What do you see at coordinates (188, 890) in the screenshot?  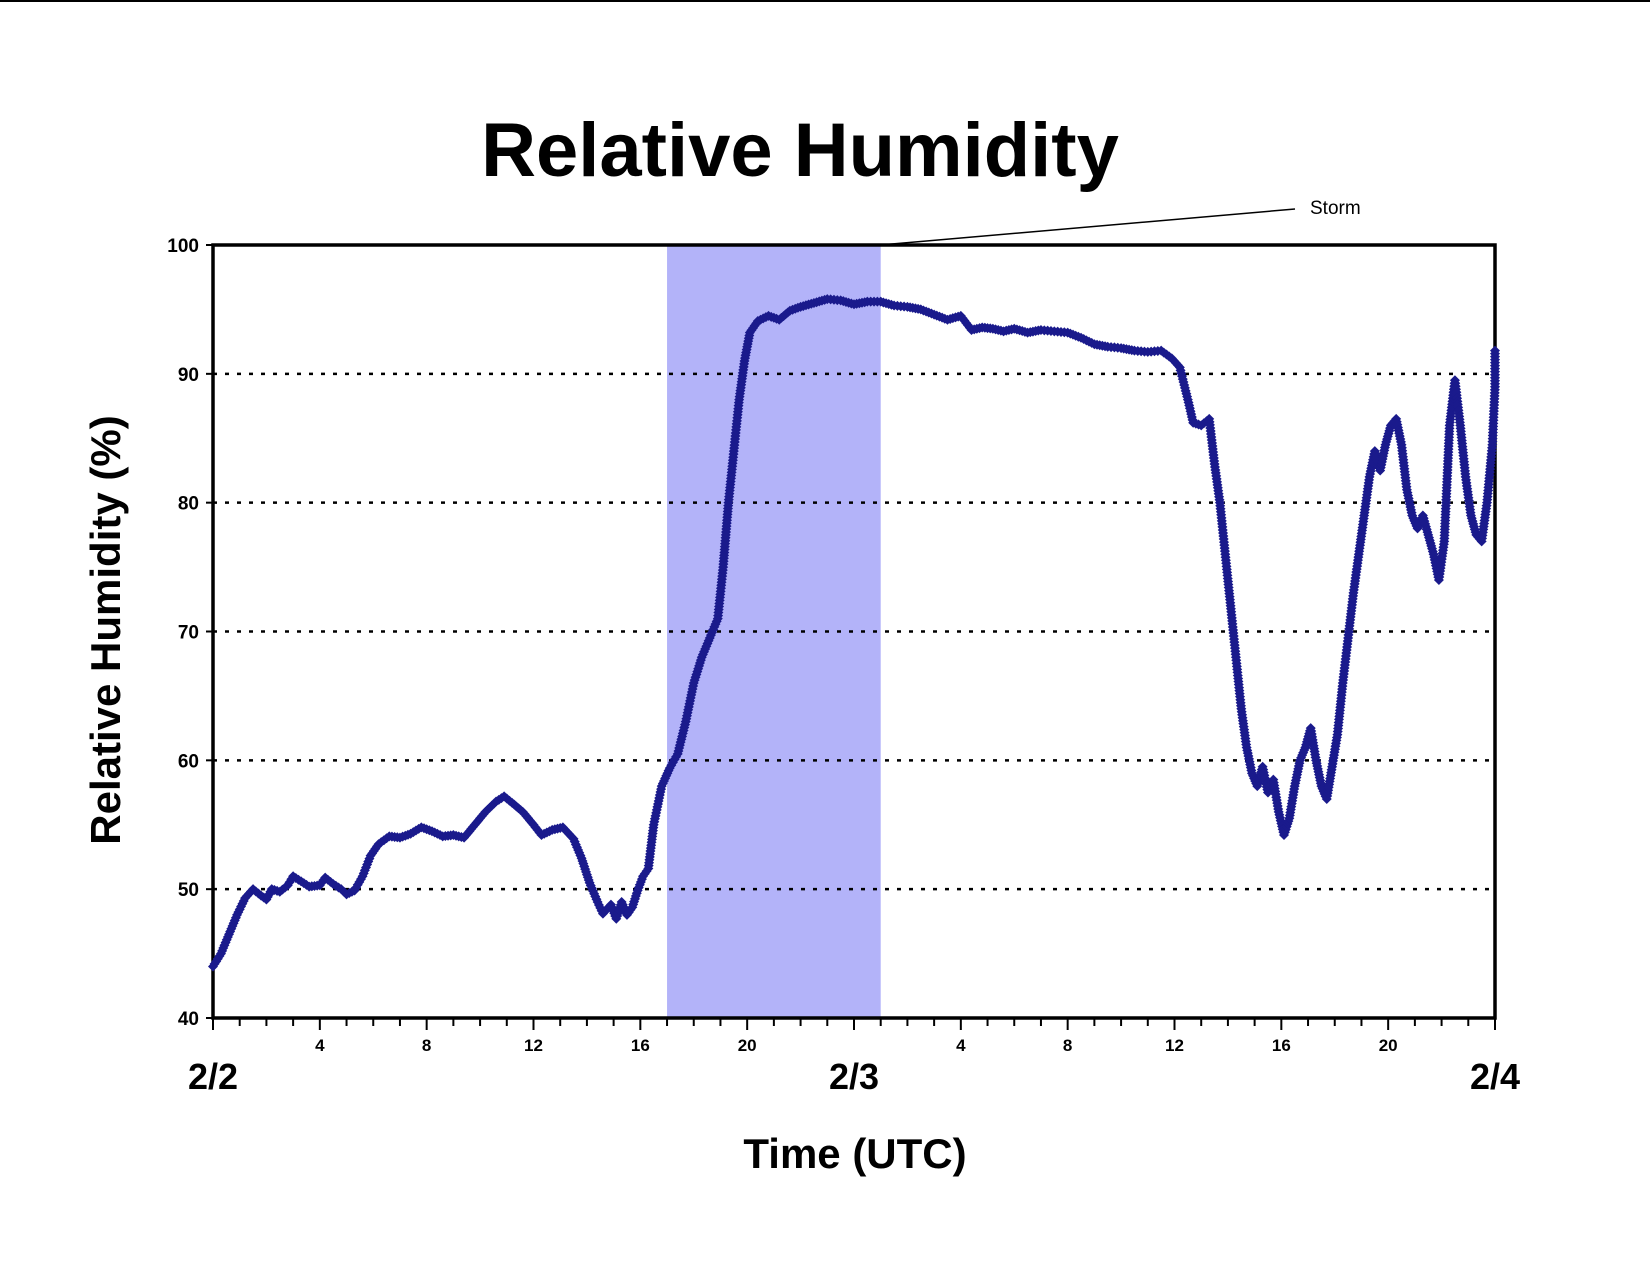 I see `y-tick-label: 50` at bounding box center [188, 890].